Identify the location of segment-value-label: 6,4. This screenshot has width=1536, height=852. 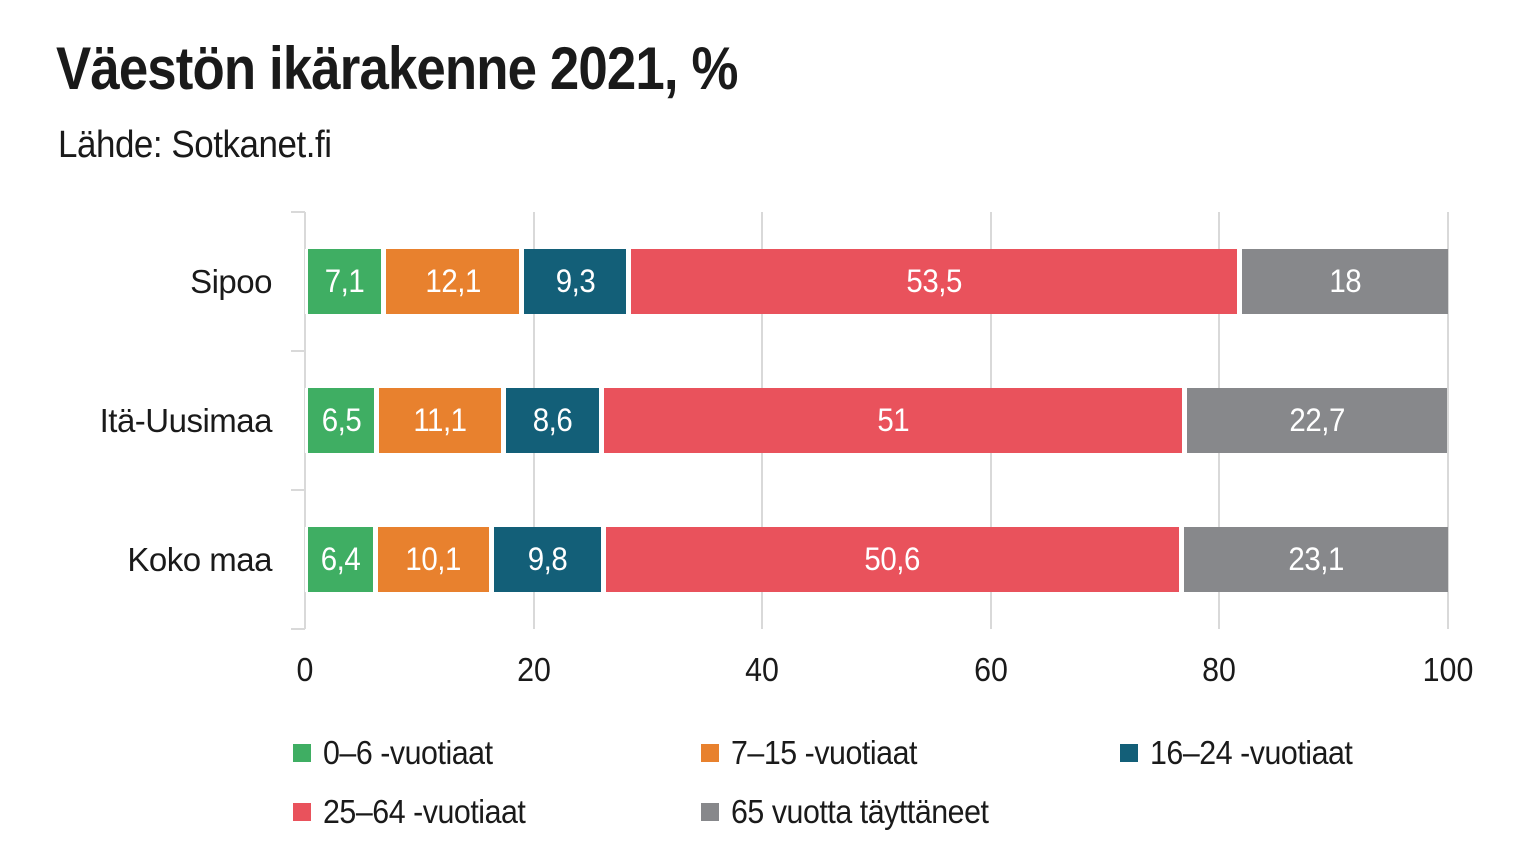
(340, 559).